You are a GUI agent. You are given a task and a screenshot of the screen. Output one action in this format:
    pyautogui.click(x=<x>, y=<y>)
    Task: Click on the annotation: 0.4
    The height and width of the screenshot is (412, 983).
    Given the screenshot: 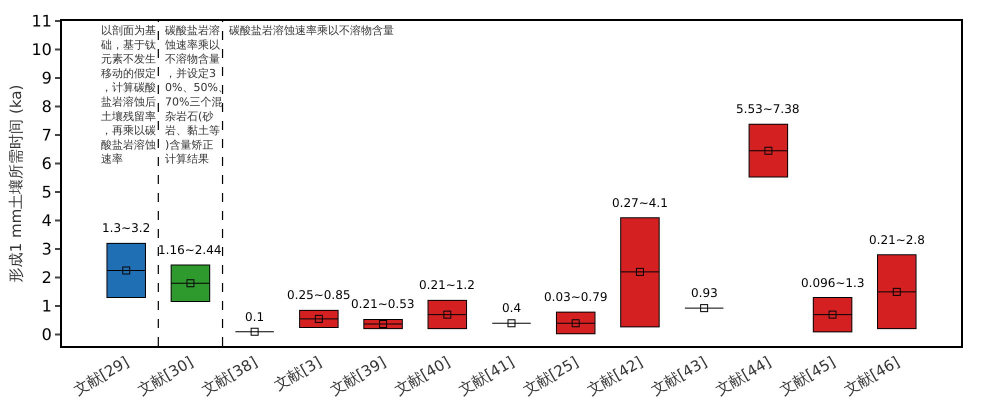 What is the action you would take?
    pyautogui.click(x=512, y=308)
    